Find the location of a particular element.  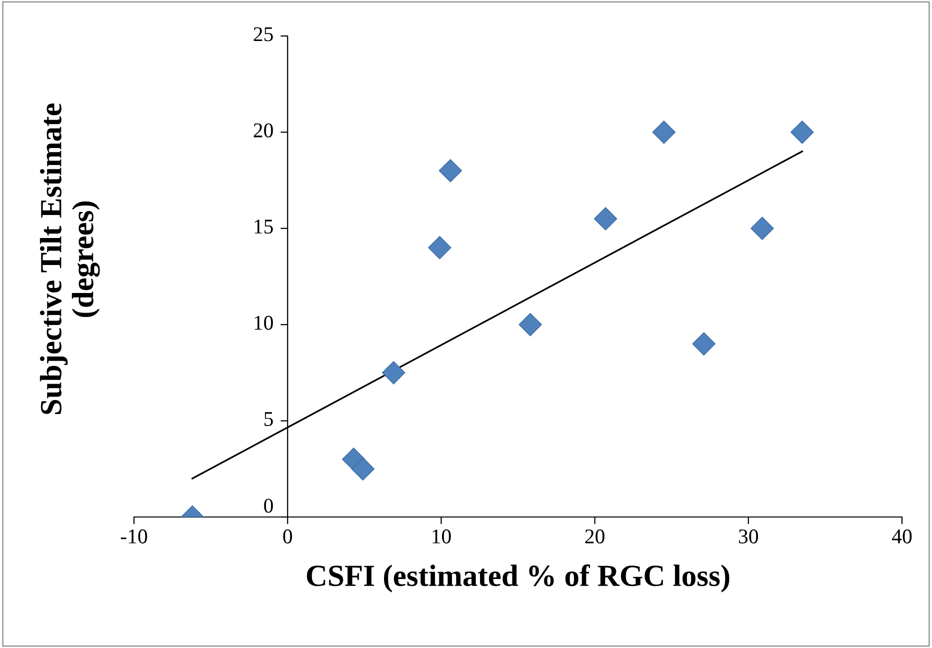

x-tick-label: 10 is located at coordinates (441, 536).